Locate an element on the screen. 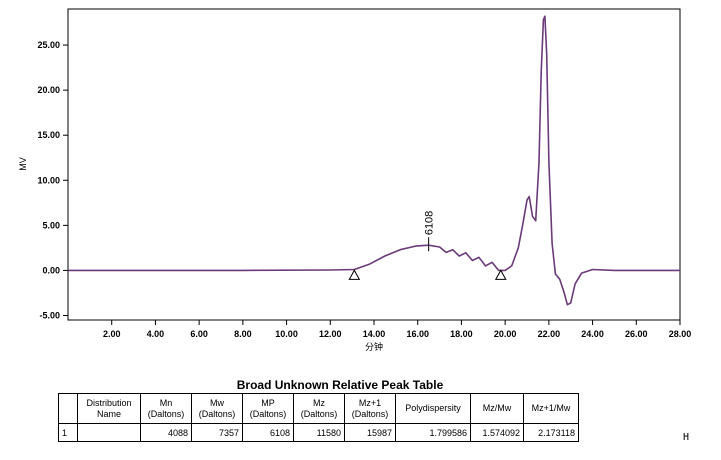 The width and height of the screenshot is (721, 460). cell-mn: 4088 is located at coordinates (166, 432).